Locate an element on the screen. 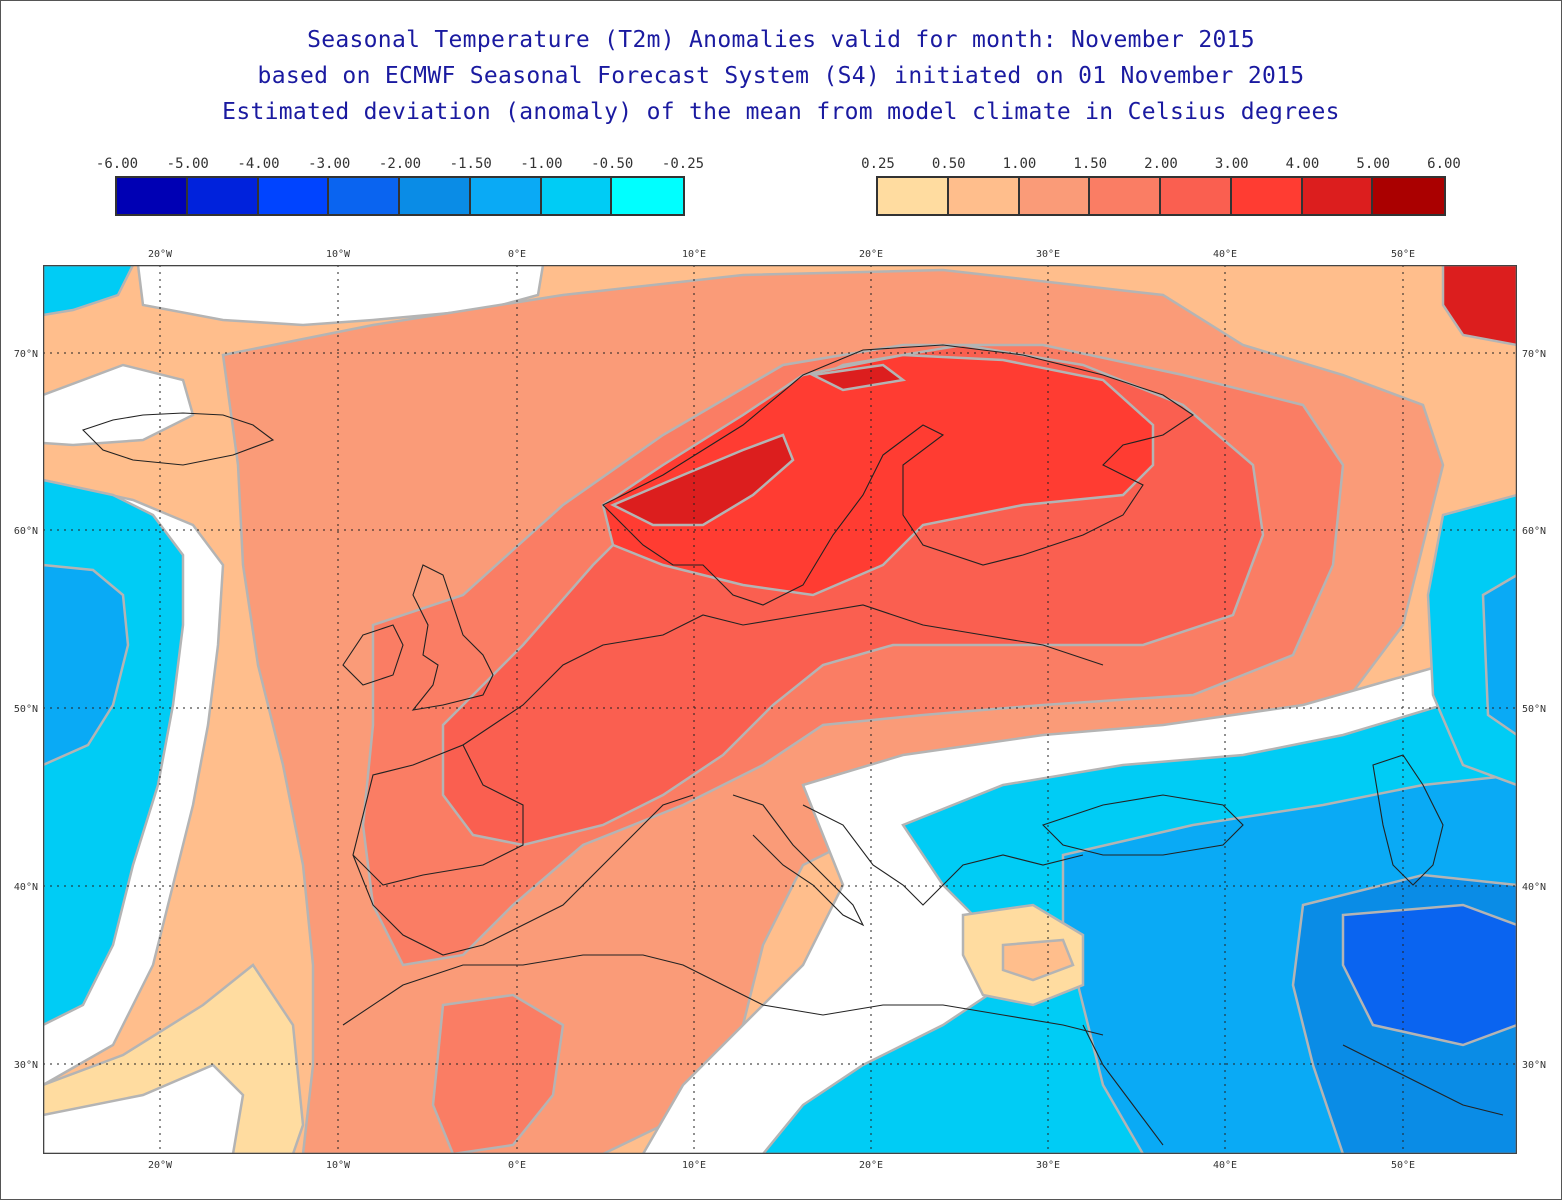 The width and height of the screenshot is (1562, 1200). legend-negative-label-1: -5.00 is located at coordinates (187, 164).